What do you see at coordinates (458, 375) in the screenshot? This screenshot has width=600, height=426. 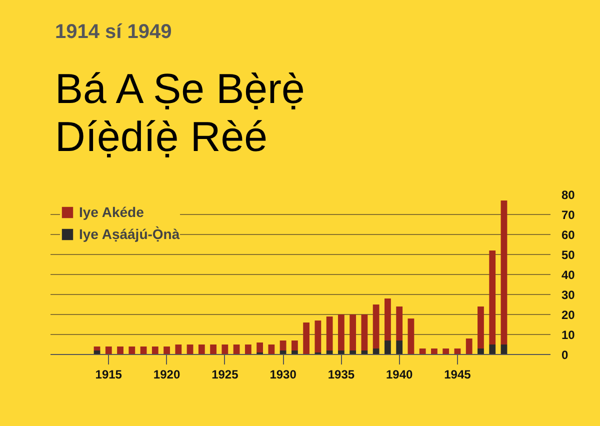 I see `x-tick-label: 1945` at bounding box center [458, 375].